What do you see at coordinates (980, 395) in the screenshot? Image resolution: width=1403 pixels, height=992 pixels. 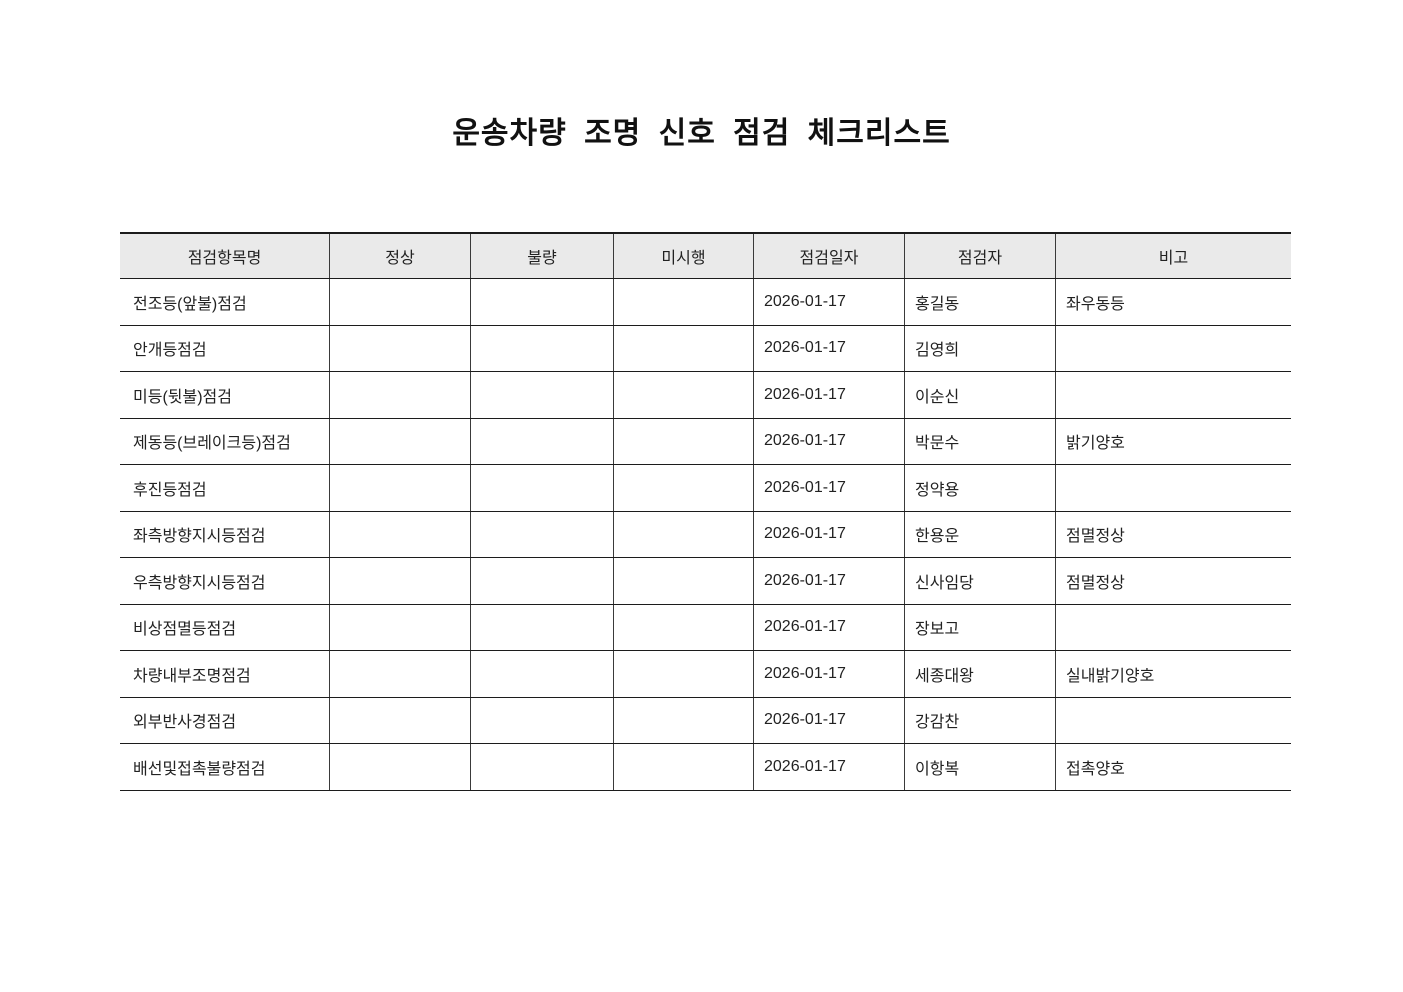 I see `cell-inspector: 이순신` at bounding box center [980, 395].